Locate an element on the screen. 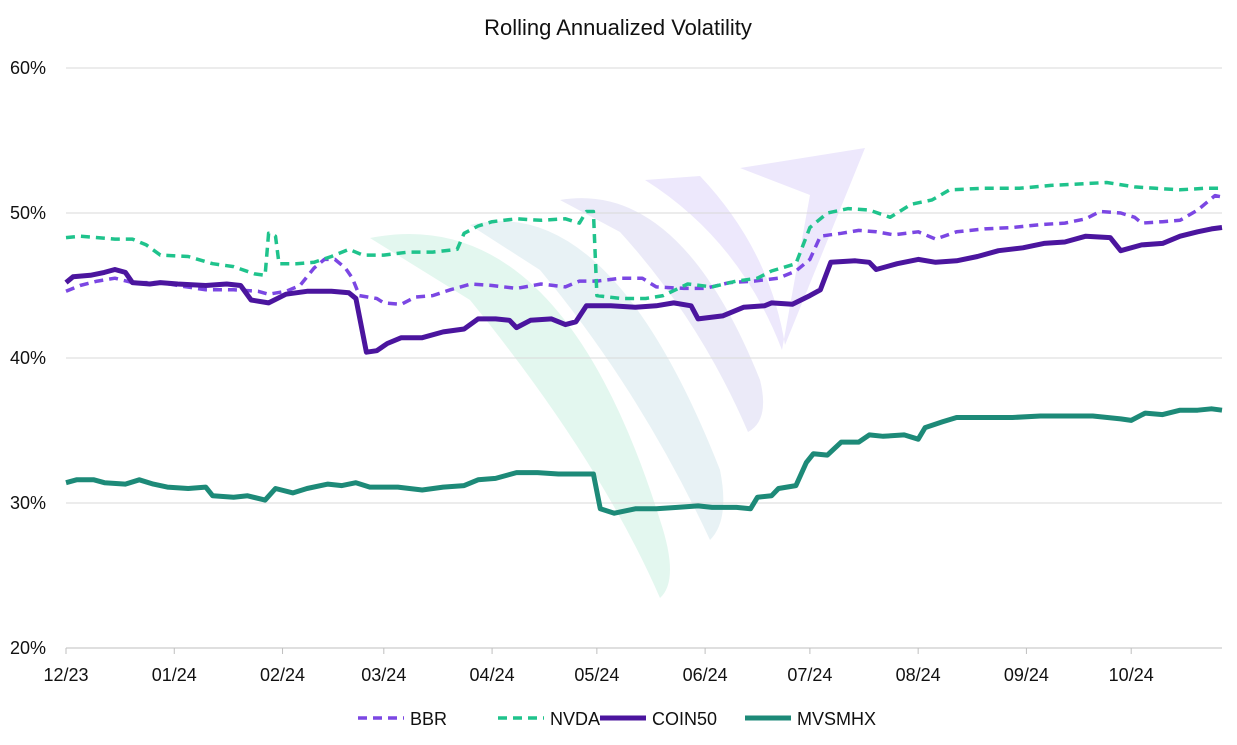 The height and width of the screenshot is (745, 1237). x-tick-label: 09/24 is located at coordinates (1026, 675).